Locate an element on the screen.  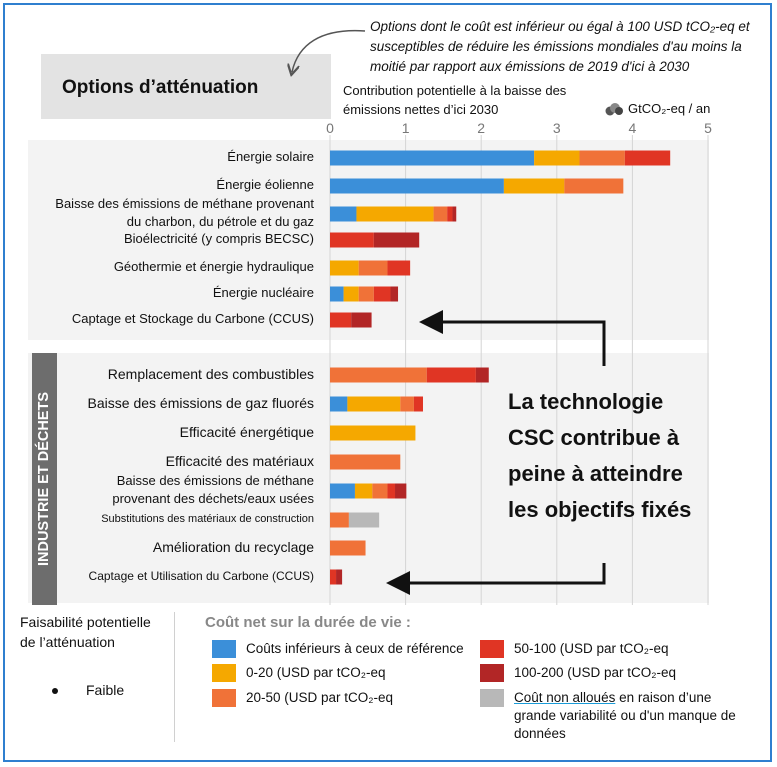
feasibility-title: Faisabilité potentielle de l’atténuation is located at coordinates (85, 632).